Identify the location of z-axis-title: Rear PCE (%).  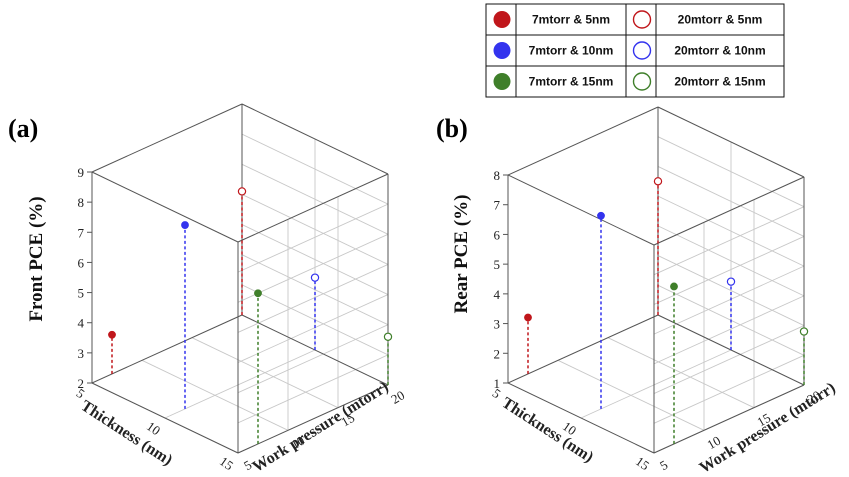
(461, 254).